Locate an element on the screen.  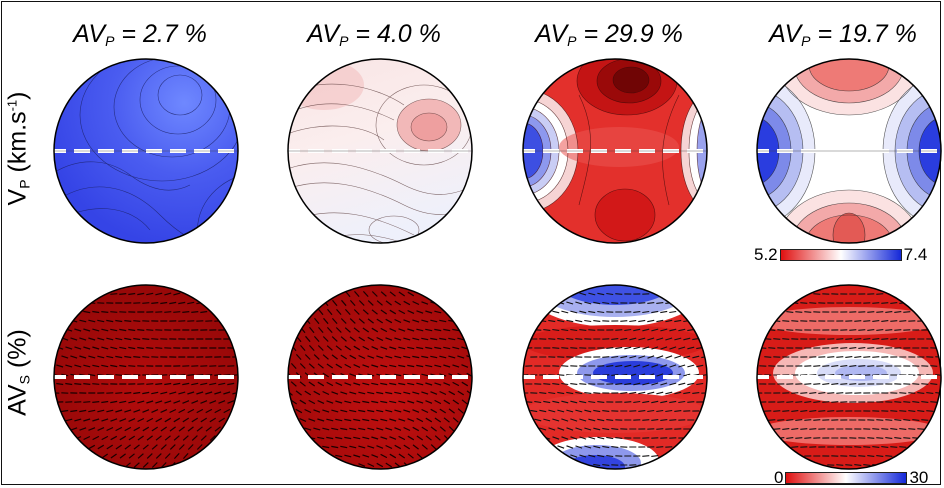
row-label-main: V is located at coordinates (17, 197).